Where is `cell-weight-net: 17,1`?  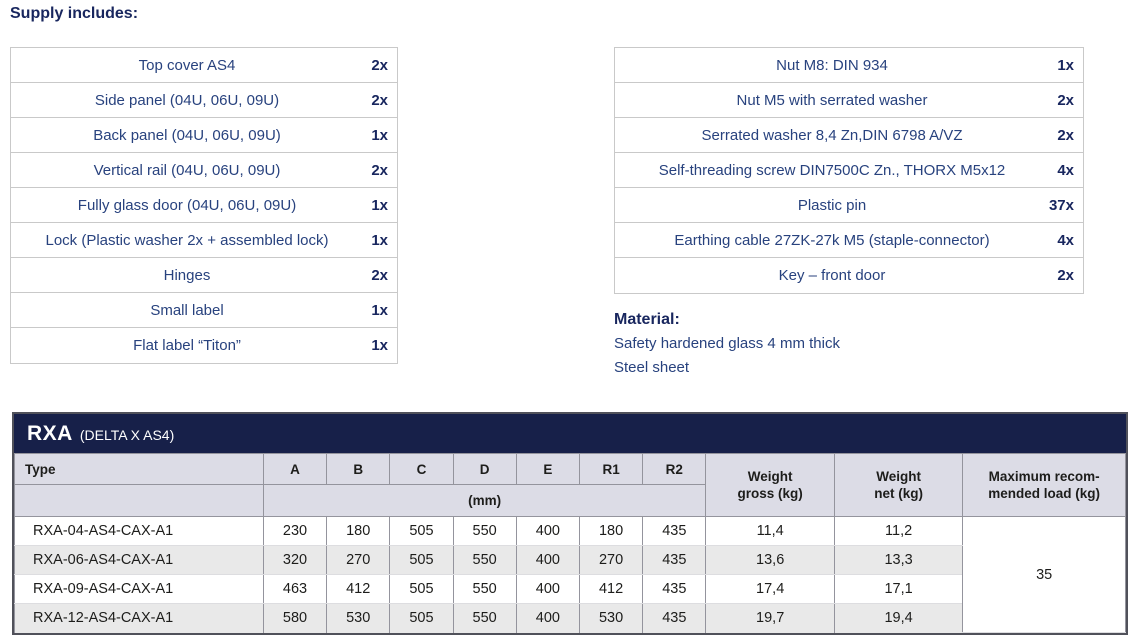
cell-weight-net: 17,1 is located at coordinates (898, 589).